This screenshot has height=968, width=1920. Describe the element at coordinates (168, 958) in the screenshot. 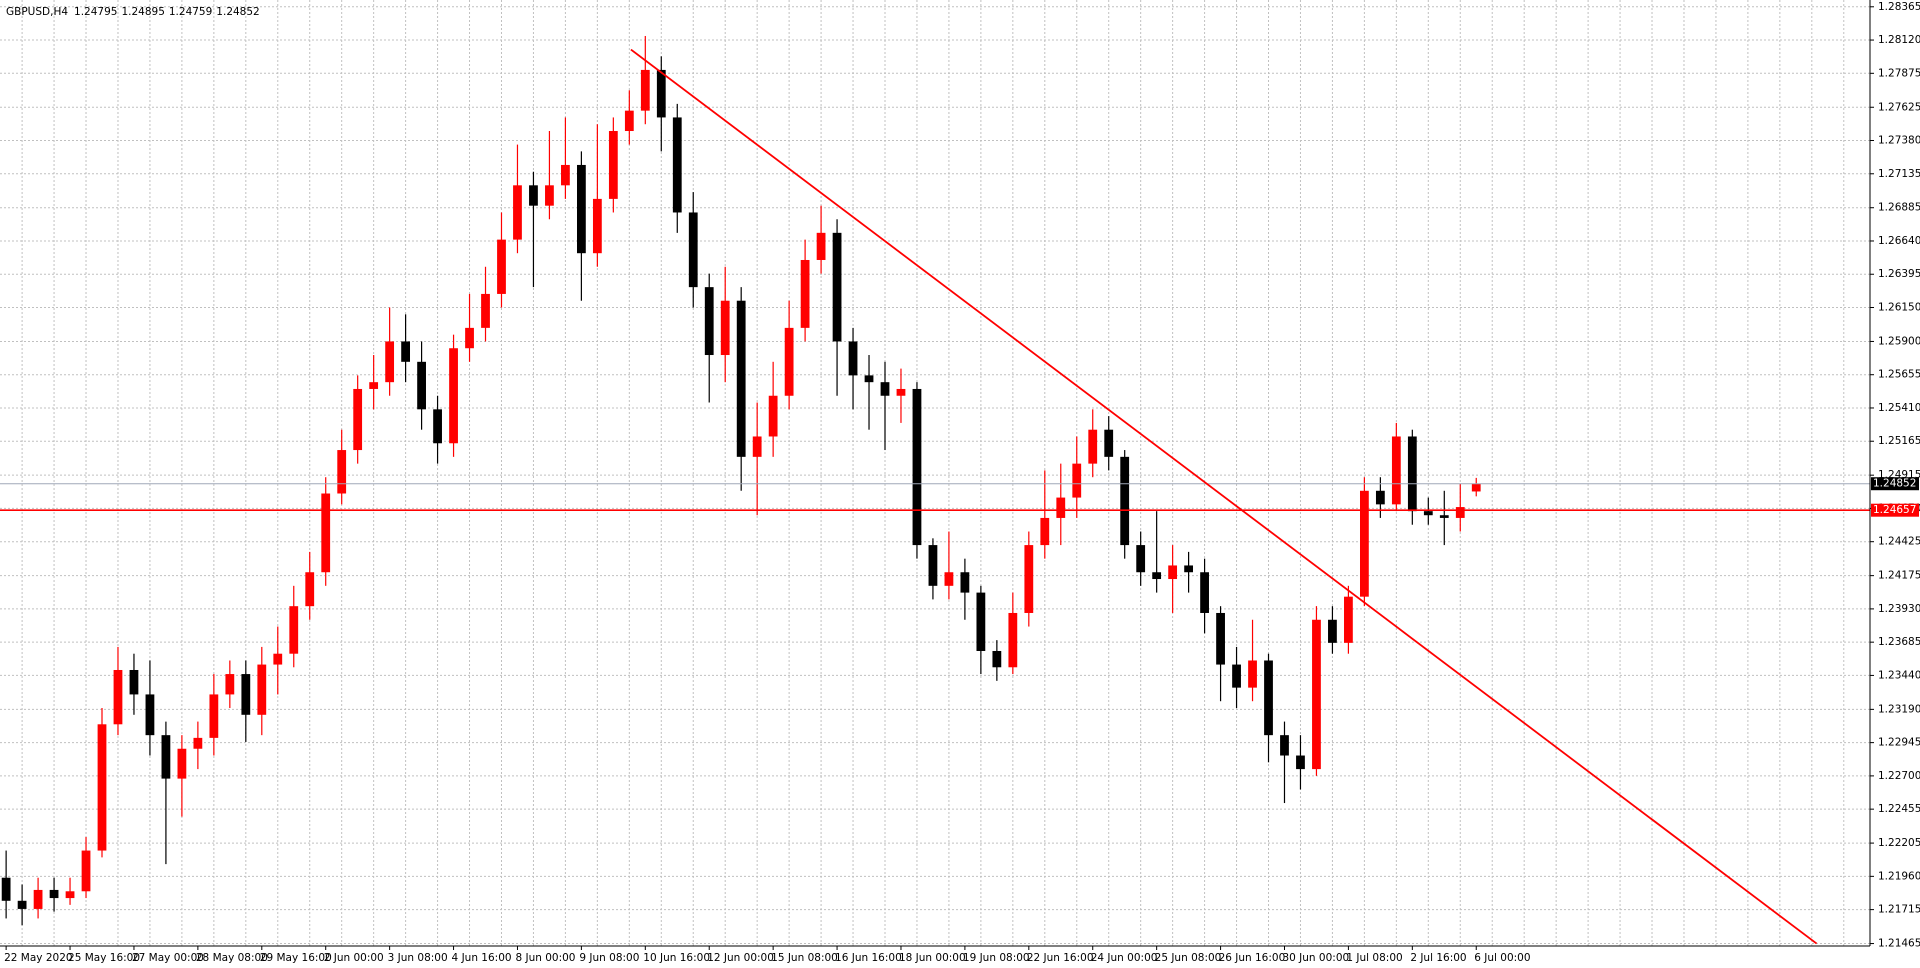

I see `x-tick-label: 27 May 00:00` at that location.